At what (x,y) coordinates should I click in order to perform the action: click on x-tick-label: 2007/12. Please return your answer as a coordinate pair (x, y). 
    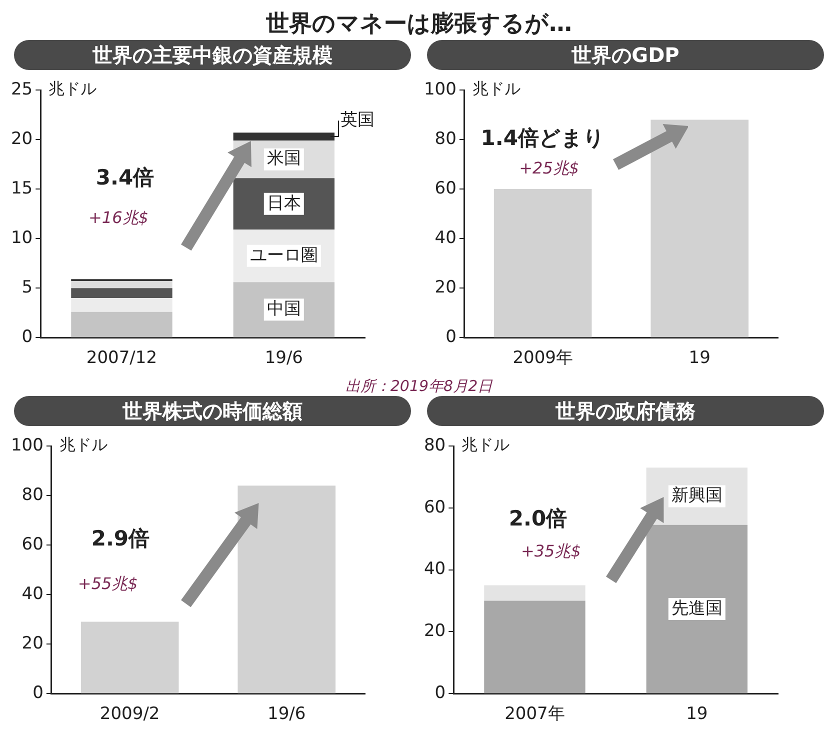
    Looking at the image, I should click on (122, 358).